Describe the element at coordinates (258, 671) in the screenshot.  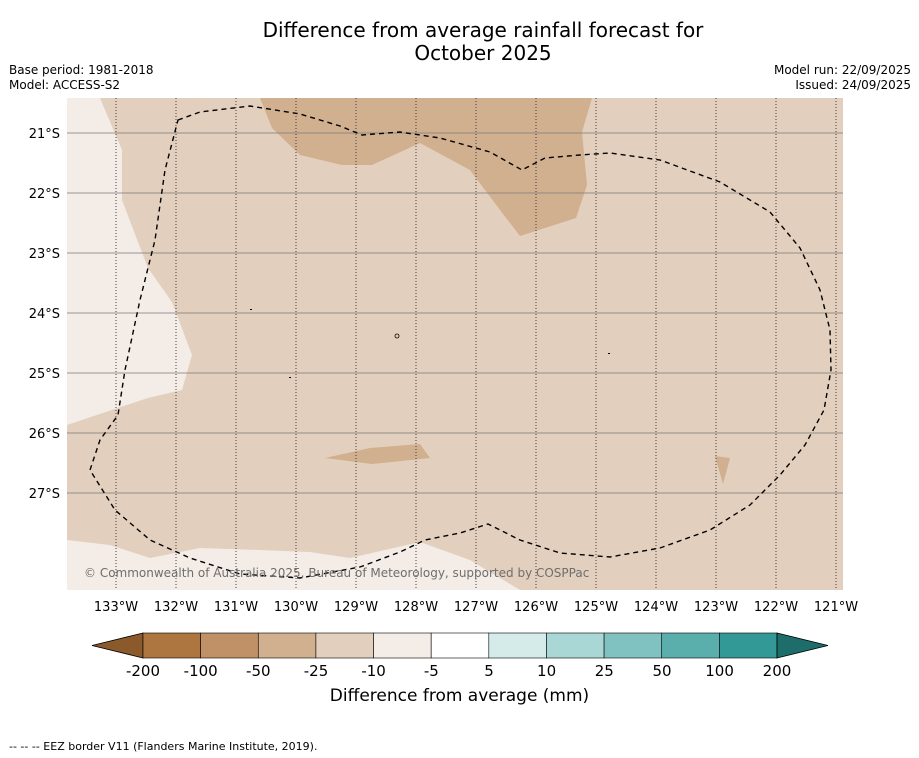
I see `colorbar-tick: -50` at that location.